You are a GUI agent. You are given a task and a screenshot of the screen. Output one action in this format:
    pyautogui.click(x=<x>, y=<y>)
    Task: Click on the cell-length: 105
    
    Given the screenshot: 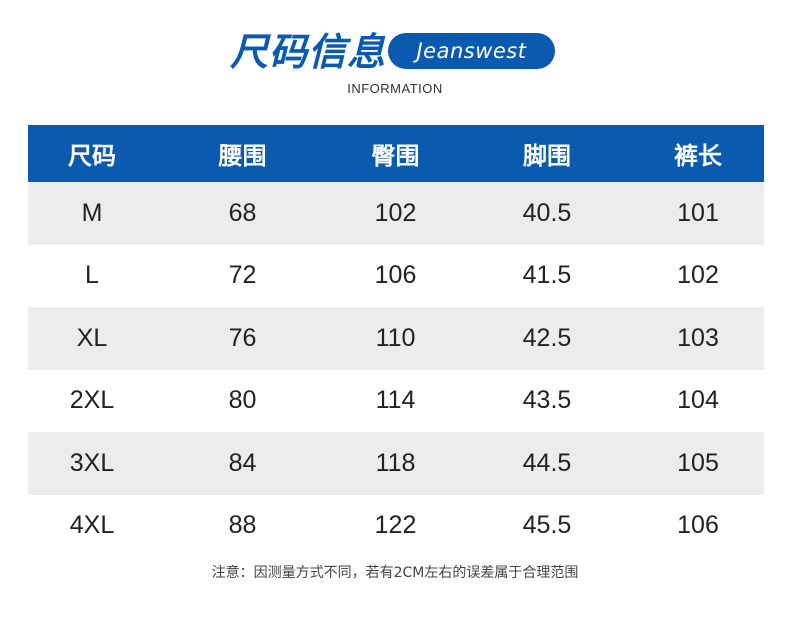 What is the action you would take?
    pyautogui.click(x=698, y=463)
    